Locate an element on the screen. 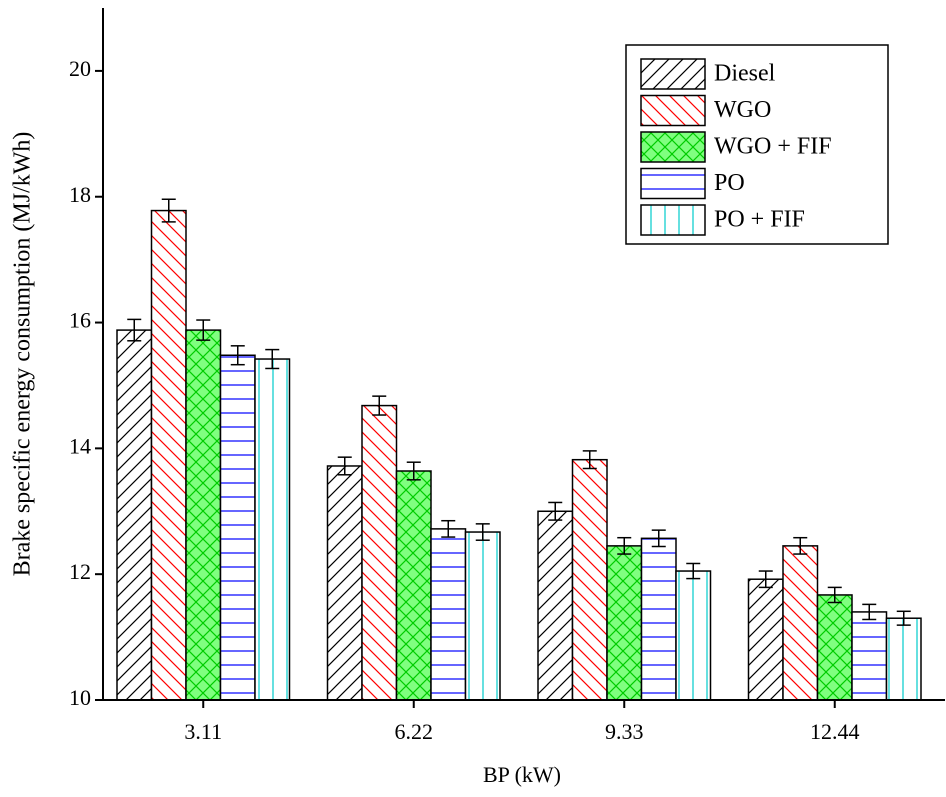  legend-label: WGO is located at coordinates (742, 110).